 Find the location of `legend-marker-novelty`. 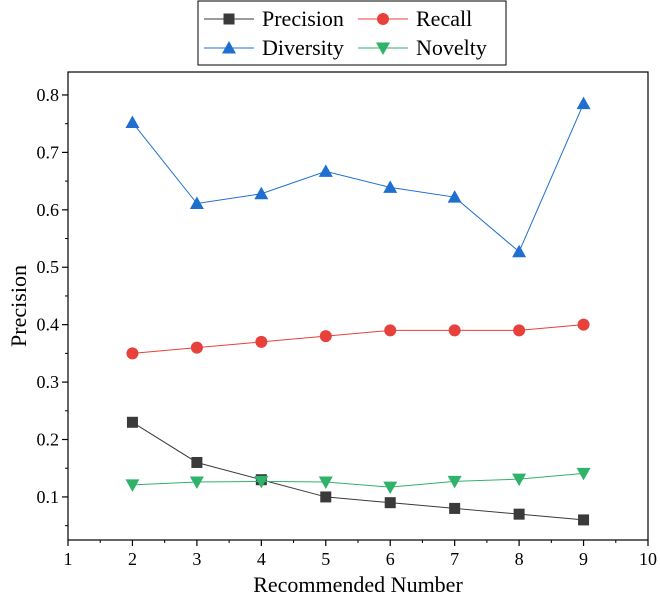

legend-marker-novelty is located at coordinates (383, 48).